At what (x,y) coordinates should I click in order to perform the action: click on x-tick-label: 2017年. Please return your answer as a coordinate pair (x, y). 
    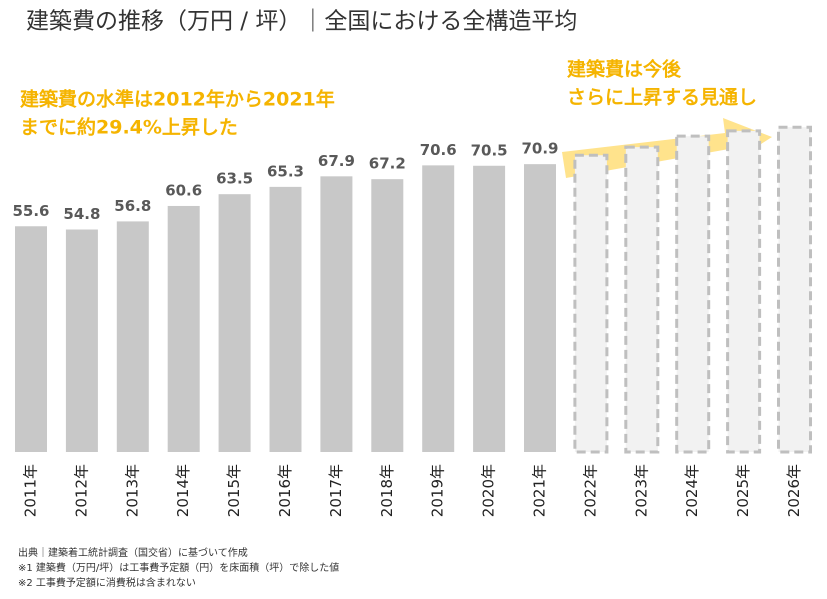
    Looking at the image, I should click on (336, 490).